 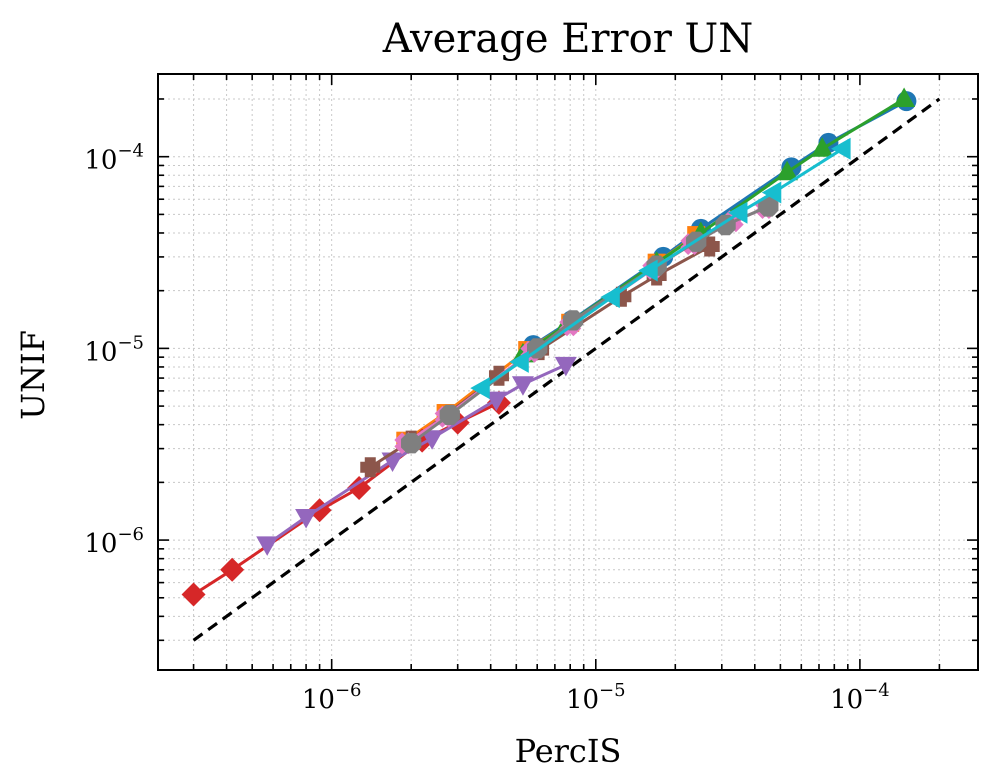 What do you see at coordinates (568, 751) in the screenshot?
I see `x-axis-label: PercIS` at bounding box center [568, 751].